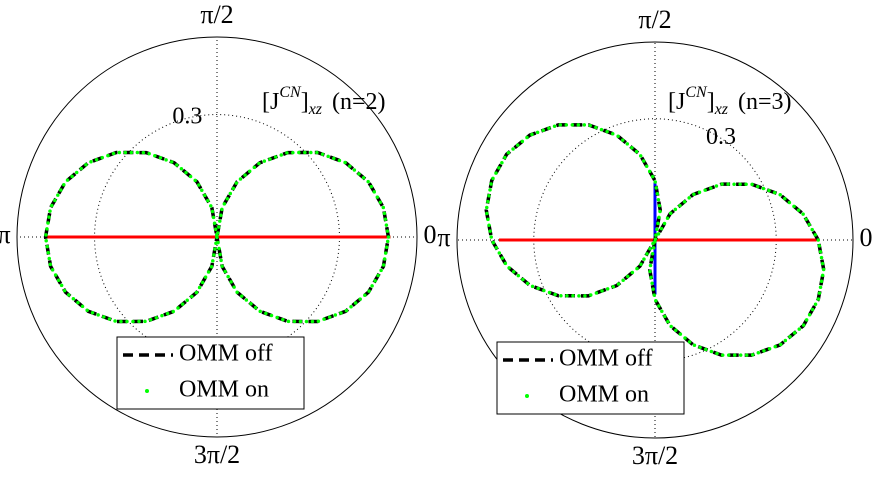 Image resolution: width=874 pixels, height=487 pixels. I want to click on title-part: (n=2), so click(359, 102).